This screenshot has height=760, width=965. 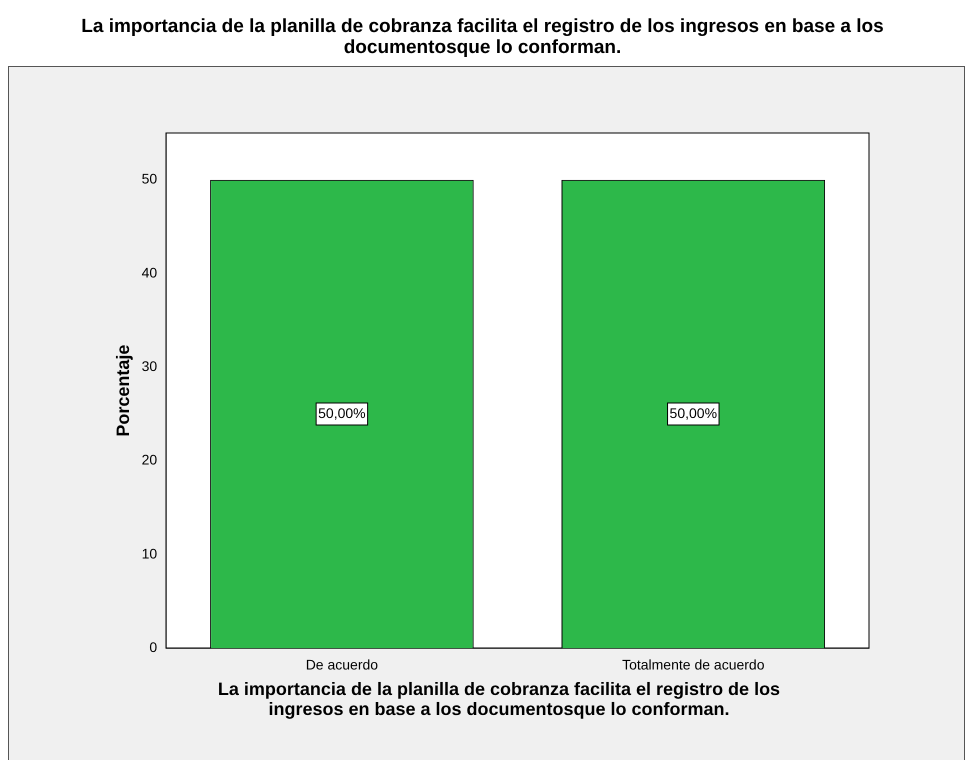 What do you see at coordinates (153, 647) in the screenshot?
I see `y-tick-label: 0` at bounding box center [153, 647].